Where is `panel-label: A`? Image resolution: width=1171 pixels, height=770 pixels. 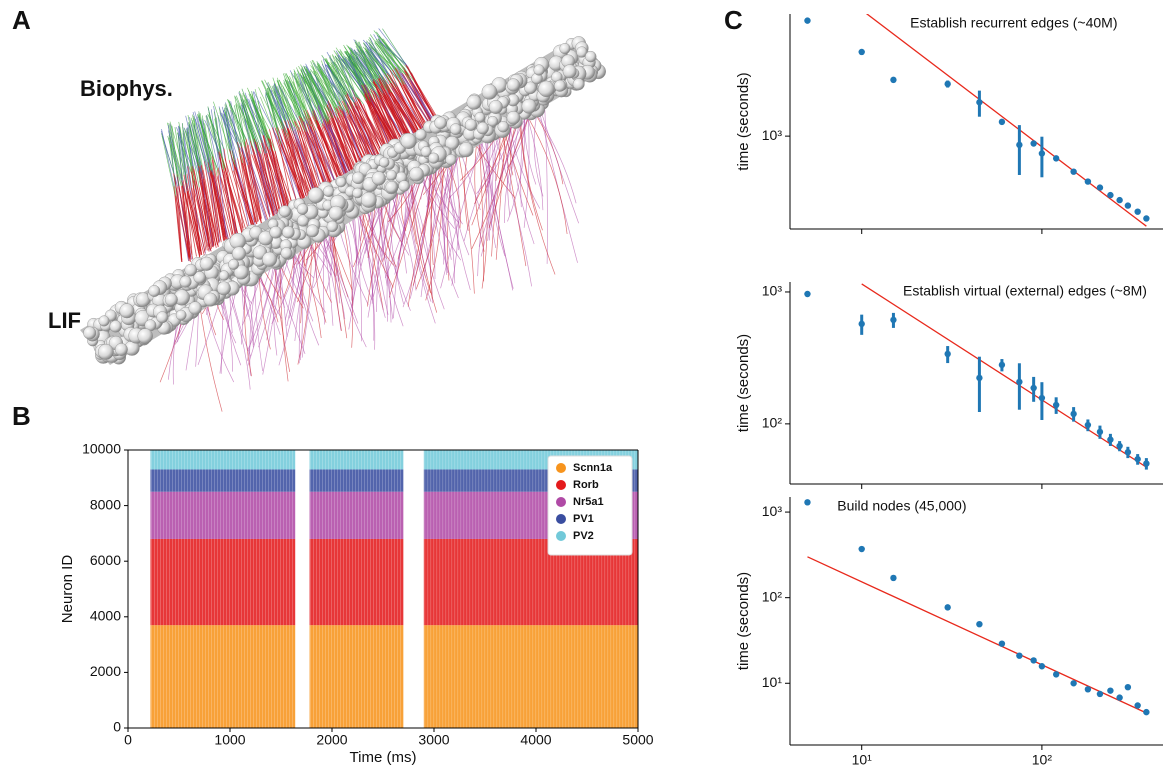
panel-label: A is located at coordinates (21, 20).